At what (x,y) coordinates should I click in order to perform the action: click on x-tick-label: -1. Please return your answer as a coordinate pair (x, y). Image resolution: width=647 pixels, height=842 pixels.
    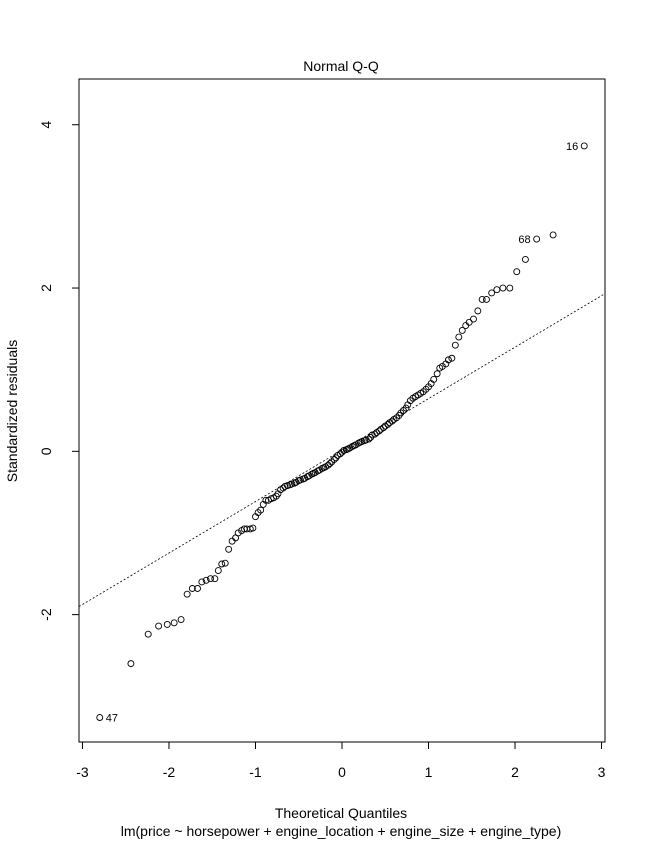
    Looking at the image, I should click on (255, 772).